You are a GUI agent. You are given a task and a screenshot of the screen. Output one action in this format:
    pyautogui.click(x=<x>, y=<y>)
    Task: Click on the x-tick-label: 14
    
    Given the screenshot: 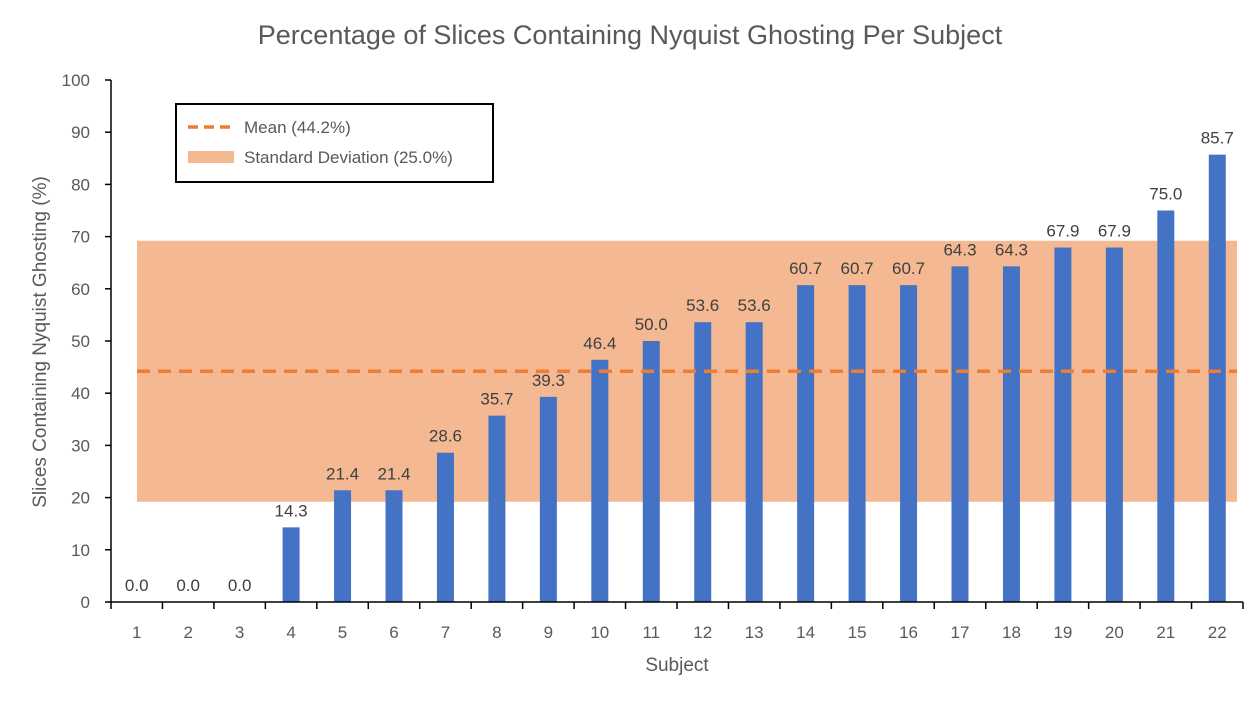 What is the action you would take?
    pyautogui.click(x=805, y=632)
    